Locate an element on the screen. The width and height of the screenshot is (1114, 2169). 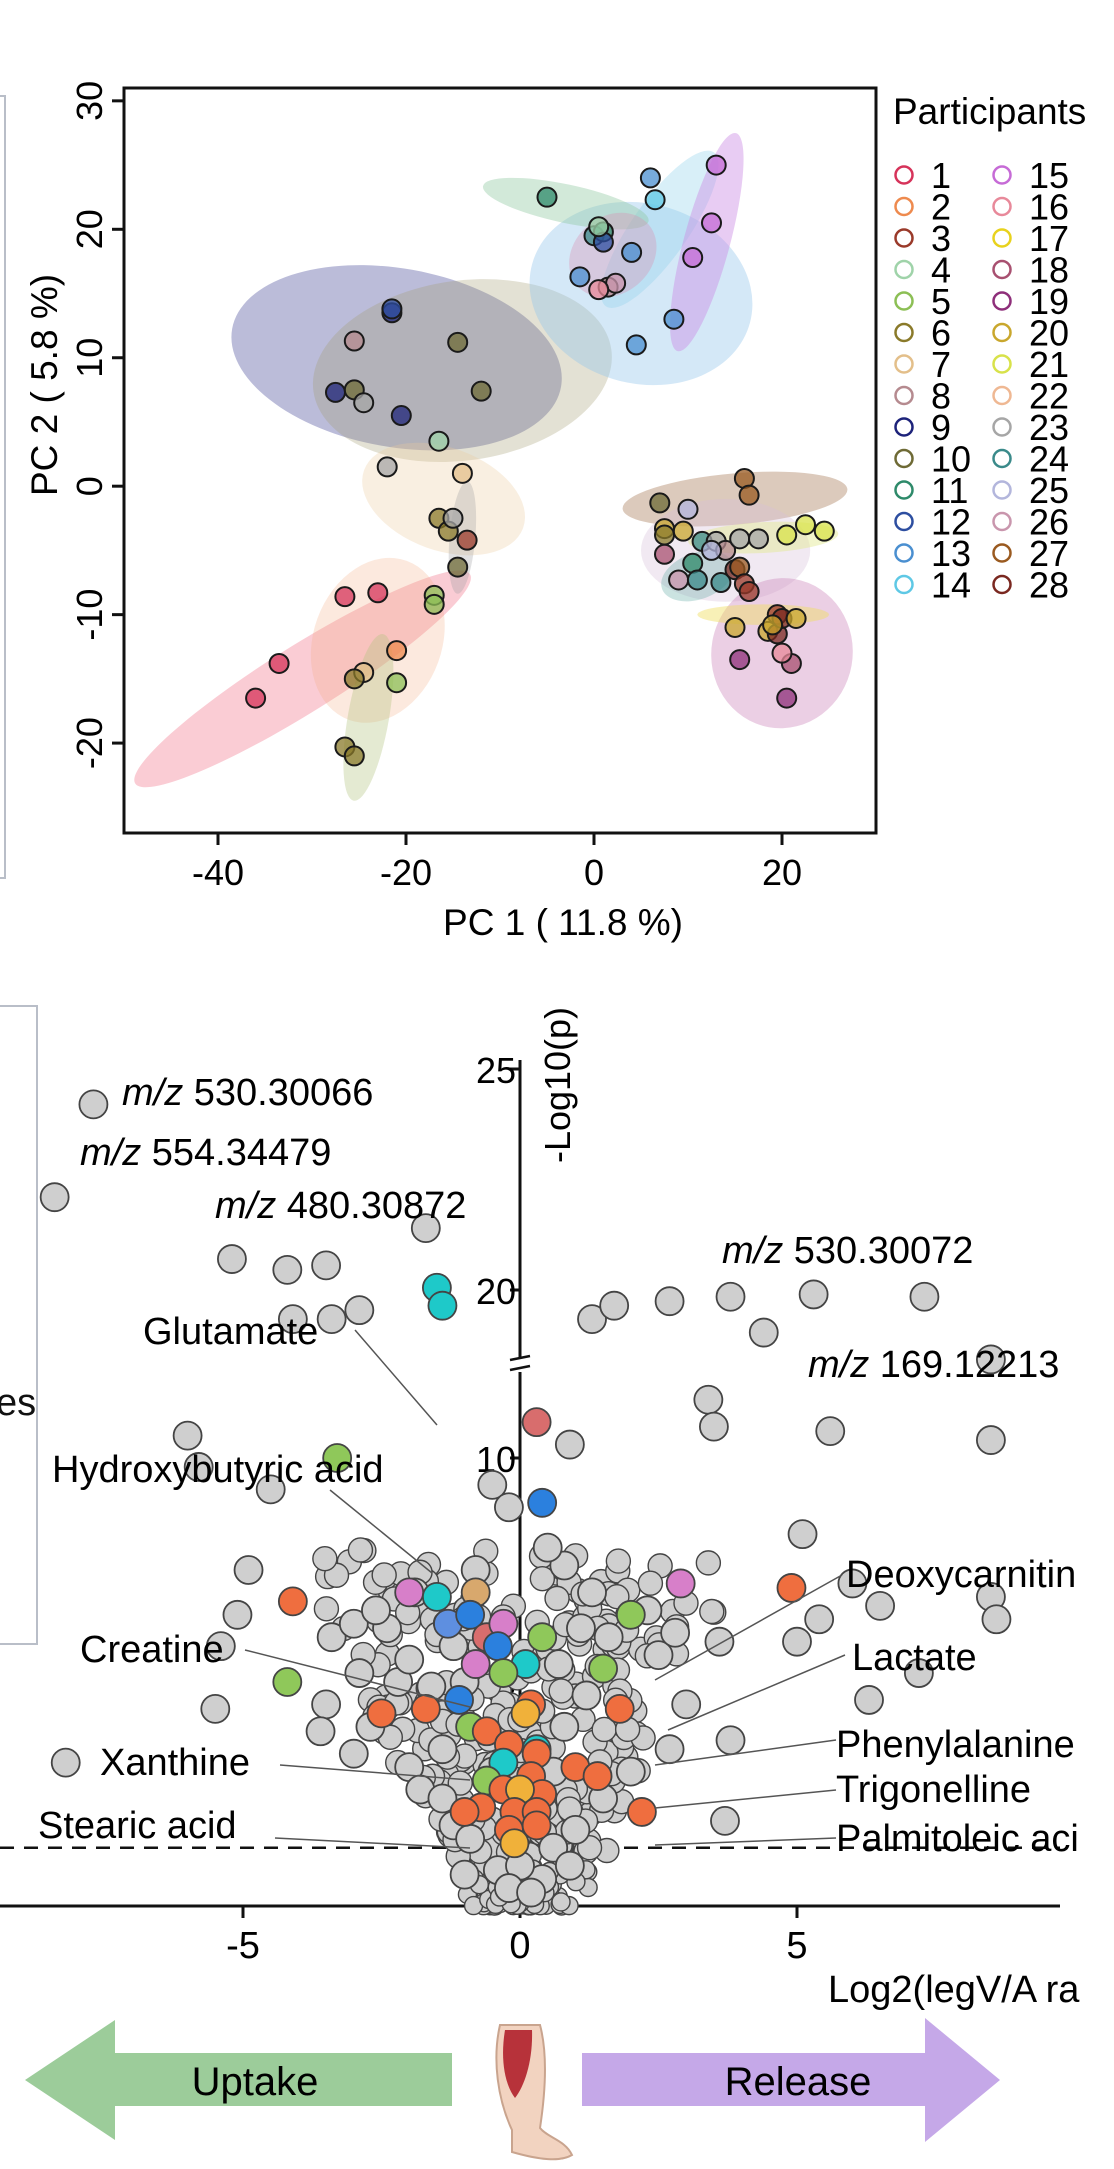
uptake-arrow is located at coordinates (238, 2080).